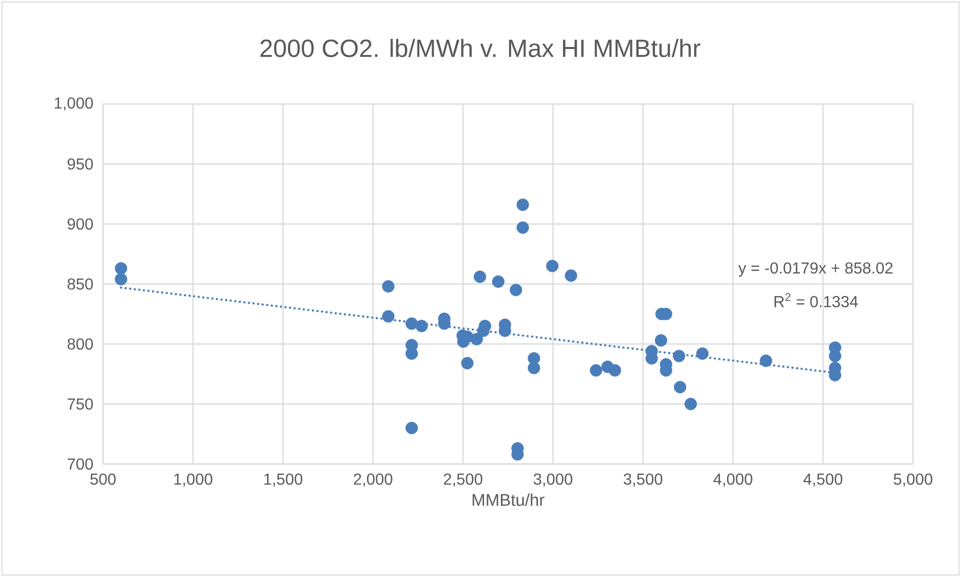 The image size is (961, 577). What do you see at coordinates (373, 480) in the screenshot?
I see `x-tick-label: 2,000` at bounding box center [373, 480].